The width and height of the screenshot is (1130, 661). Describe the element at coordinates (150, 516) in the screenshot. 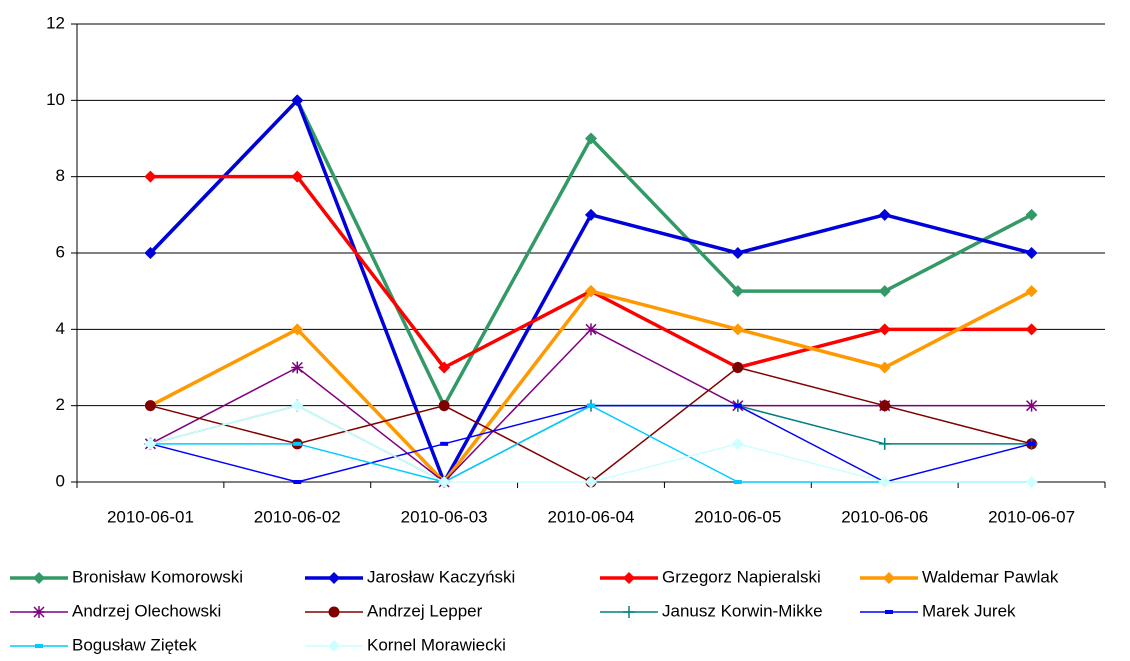

I see `x-tick-label: 2010-06-01` at that location.